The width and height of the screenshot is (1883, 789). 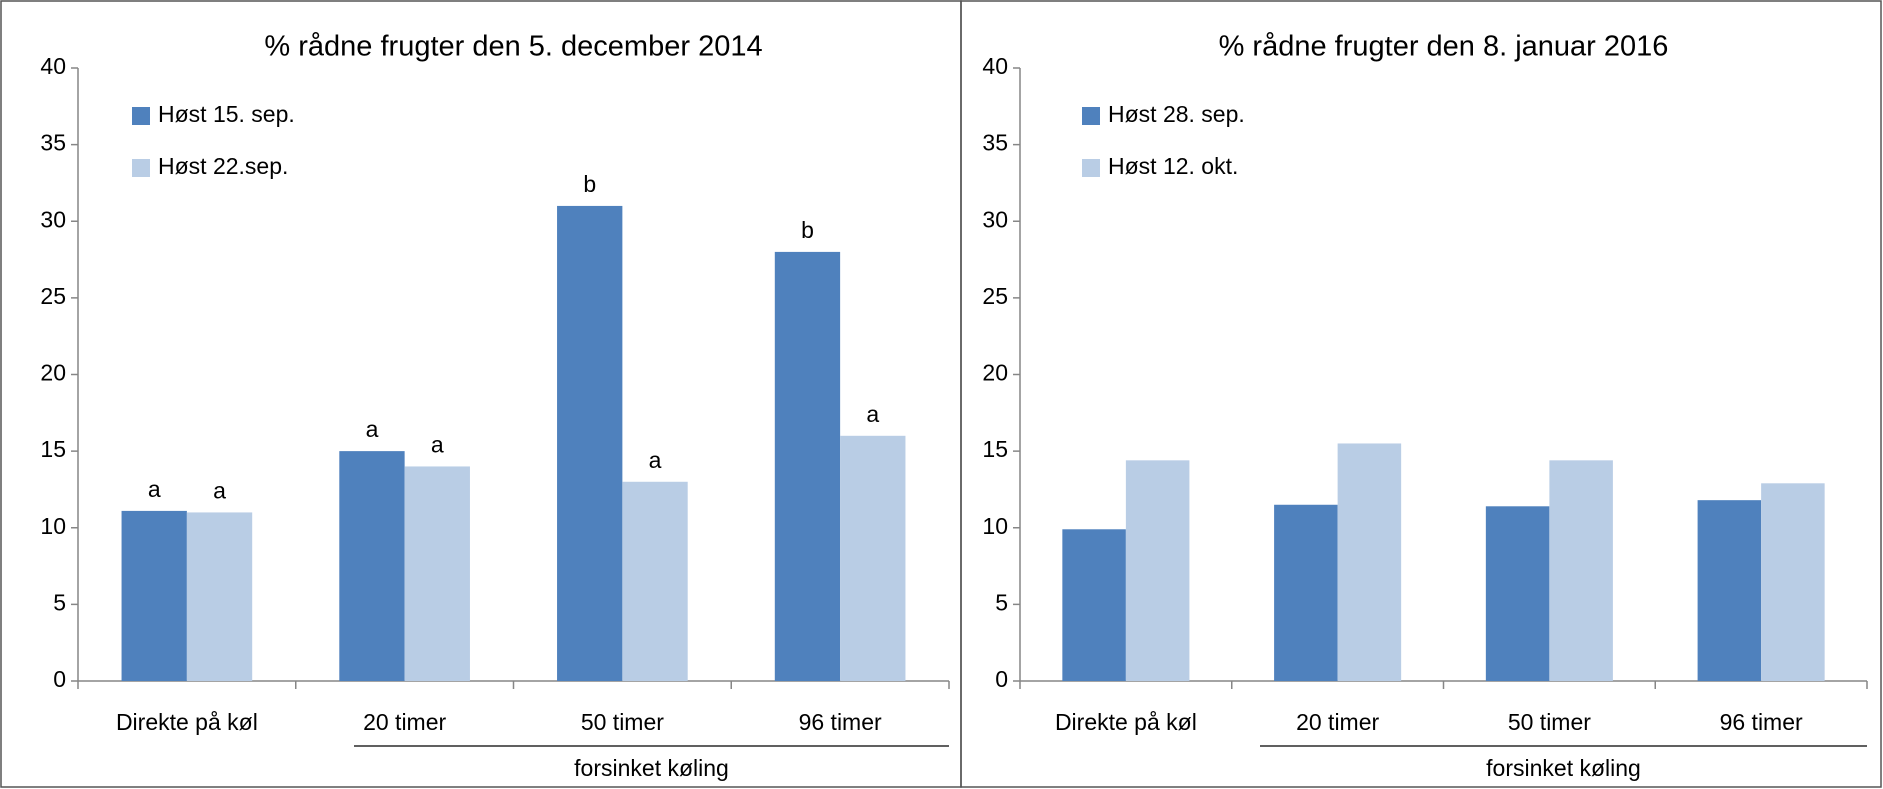 I want to click on legend-label: Høst 12. okt., so click(x=1173, y=166).